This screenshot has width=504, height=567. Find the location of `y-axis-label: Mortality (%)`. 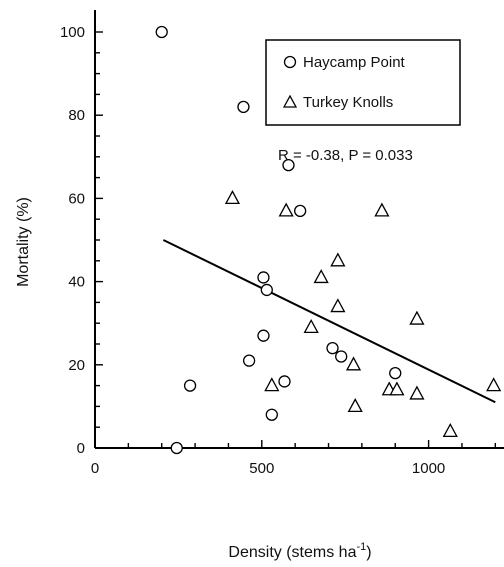

y-axis-label: Mortality (%) is located at coordinates (23, 242).